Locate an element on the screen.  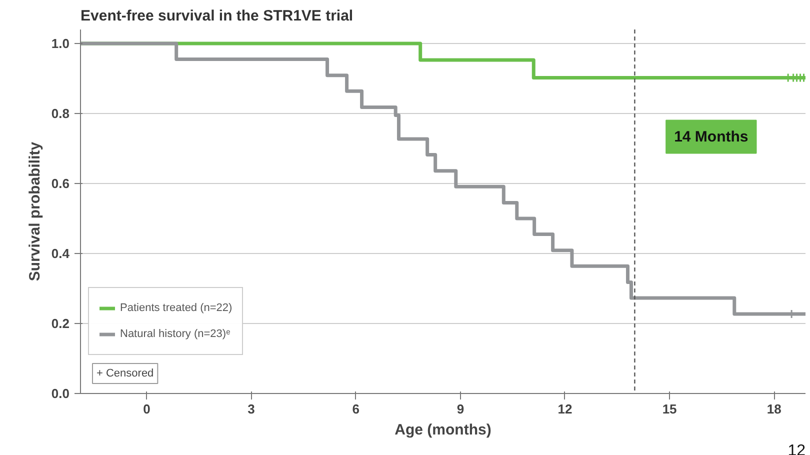
y-tick-label: 0.4 is located at coordinates (60, 253).